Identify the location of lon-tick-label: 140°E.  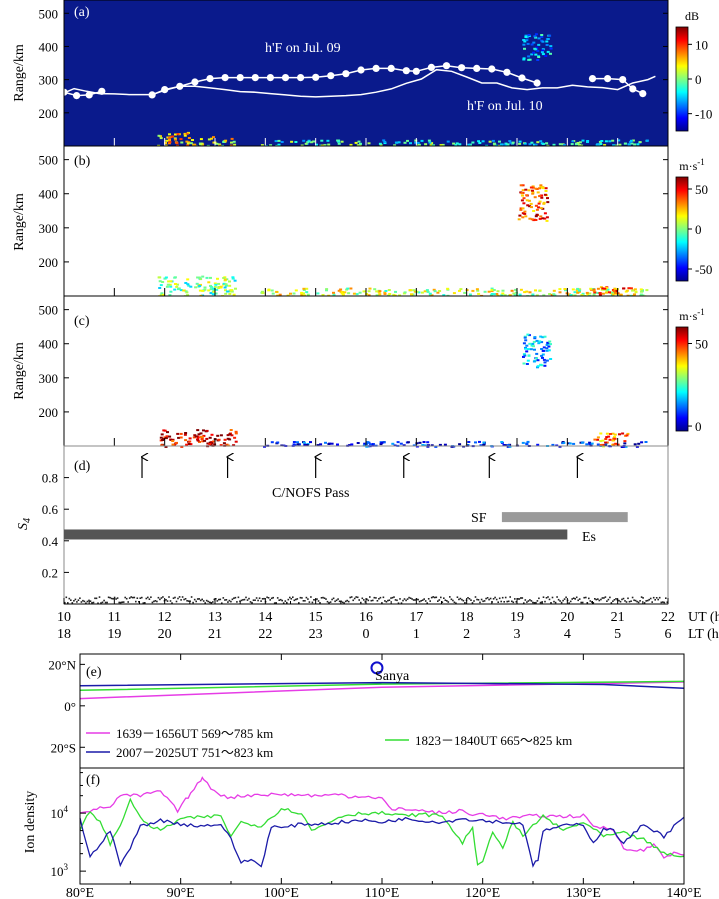
(683, 892).